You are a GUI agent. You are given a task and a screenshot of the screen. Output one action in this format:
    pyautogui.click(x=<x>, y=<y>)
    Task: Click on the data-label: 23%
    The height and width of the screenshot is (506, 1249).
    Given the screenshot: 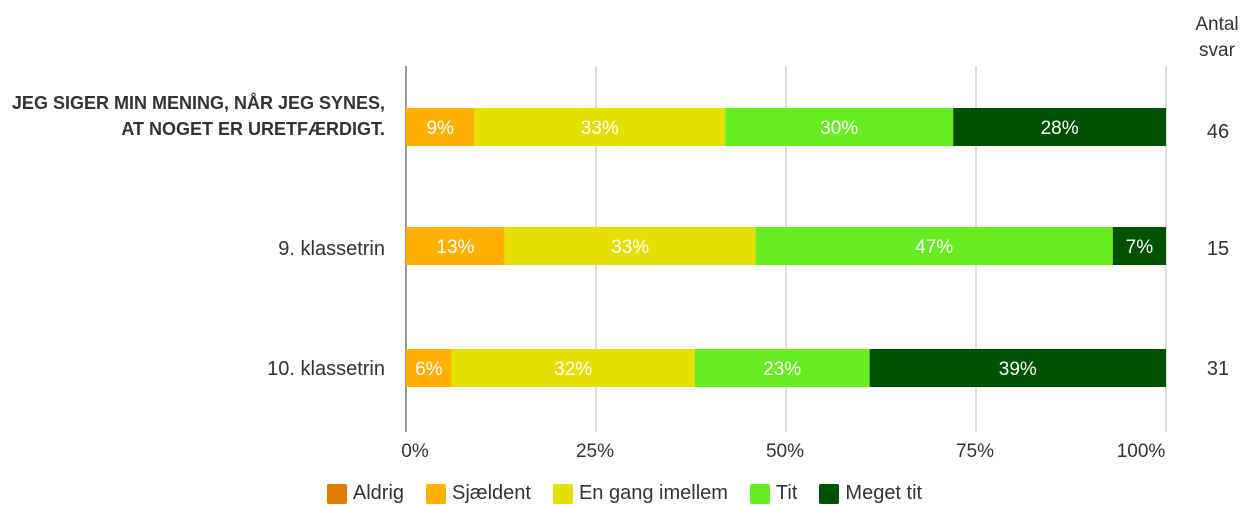 What is the action you would take?
    pyautogui.click(x=782, y=369)
    